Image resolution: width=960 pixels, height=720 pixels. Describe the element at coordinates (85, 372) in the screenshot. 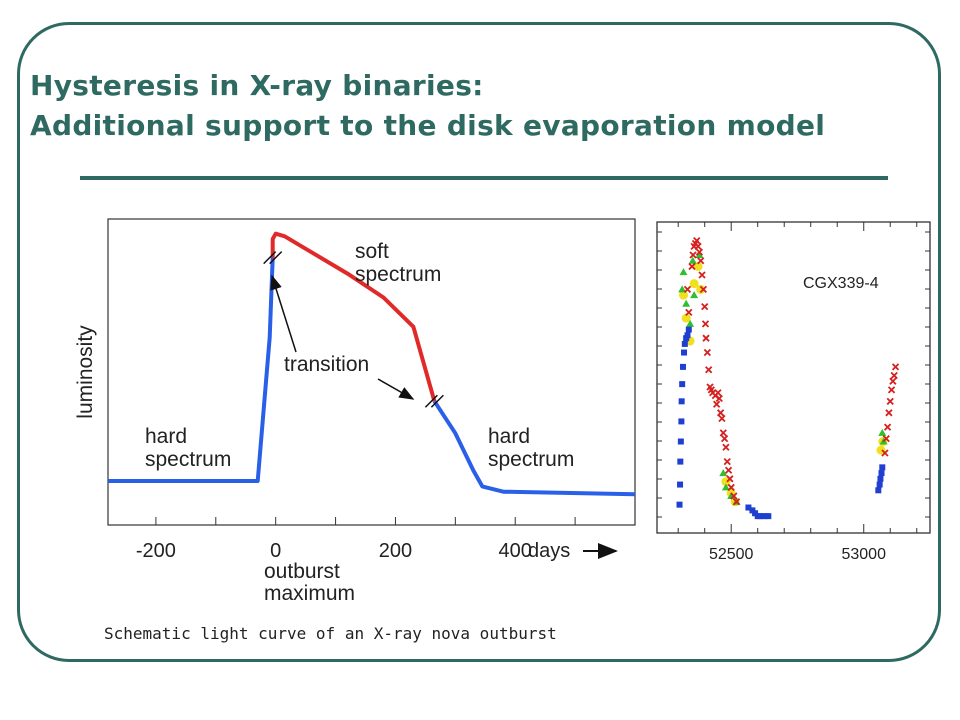

I see `y-axis-label: luminosity` at that location.